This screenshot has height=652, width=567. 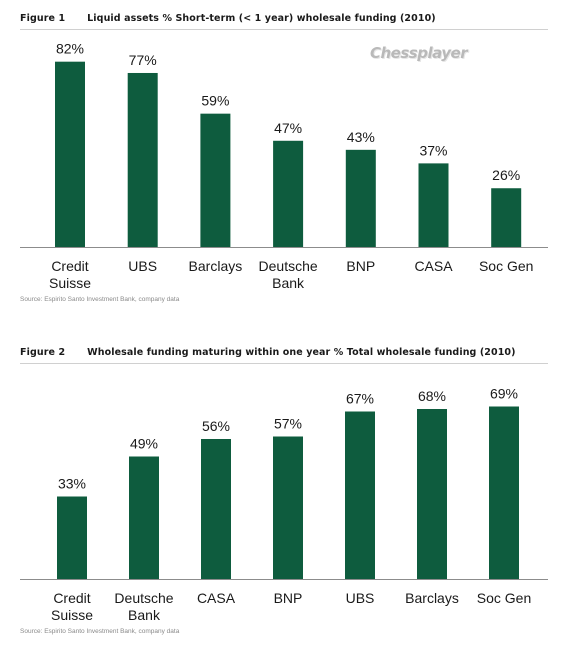 I want to click on figure-1-category-label-3: Deutsche Bank, so click(x=288, y=274).